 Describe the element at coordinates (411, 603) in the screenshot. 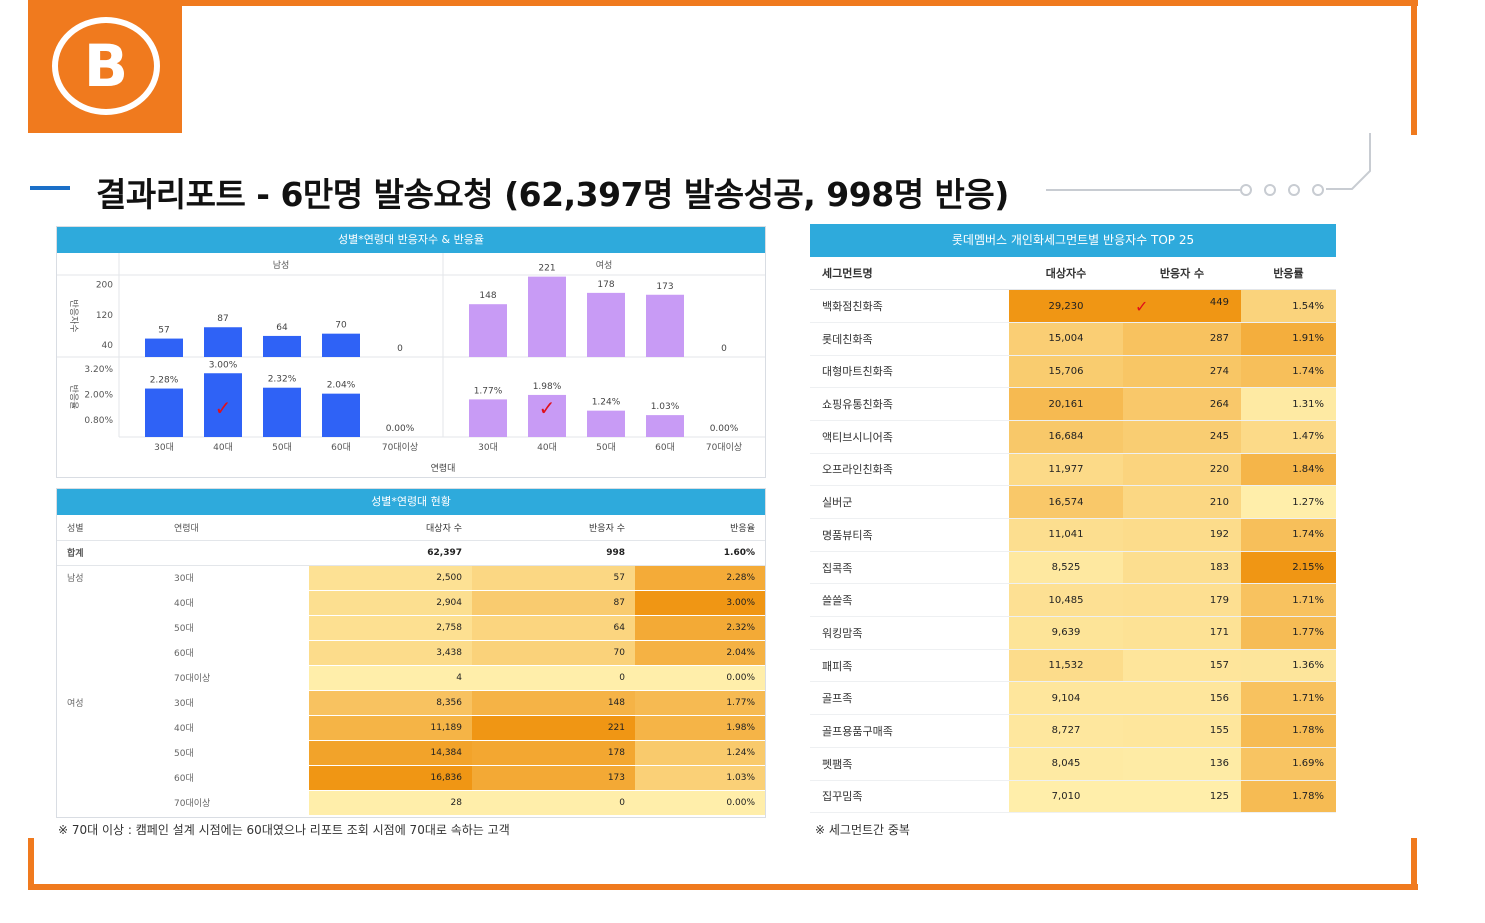

I see `table-row: 40대 2,904 87 3.00%` at that location.